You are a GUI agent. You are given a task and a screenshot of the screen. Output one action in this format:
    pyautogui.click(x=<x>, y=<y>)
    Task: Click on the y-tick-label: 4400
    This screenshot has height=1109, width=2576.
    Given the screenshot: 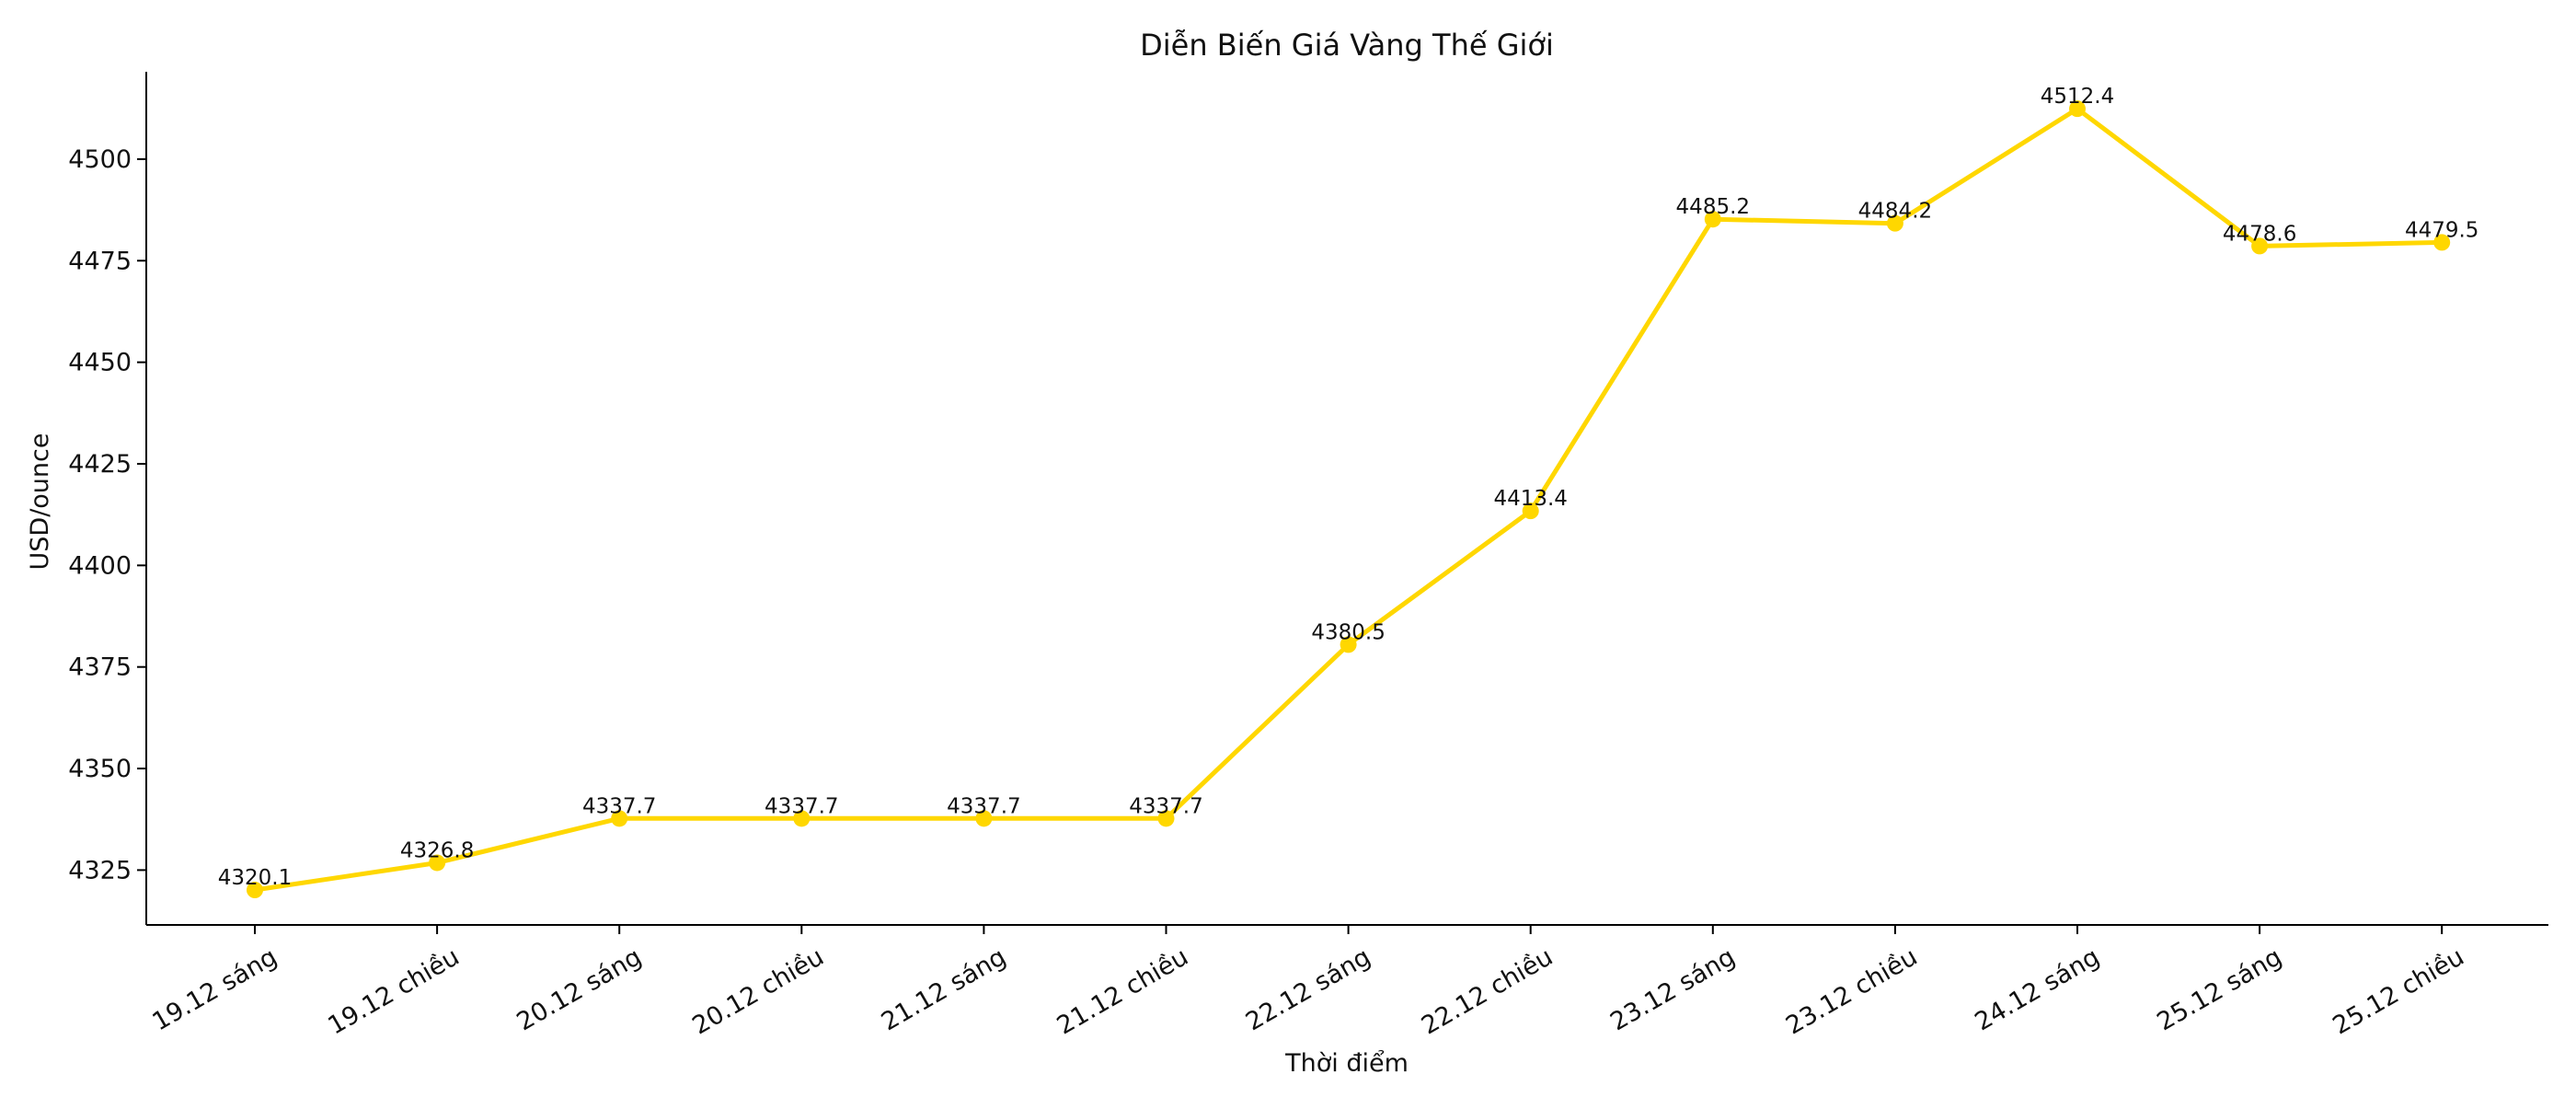 What is the action you would take?
    pyautogui.click(x=100, y=565)
    